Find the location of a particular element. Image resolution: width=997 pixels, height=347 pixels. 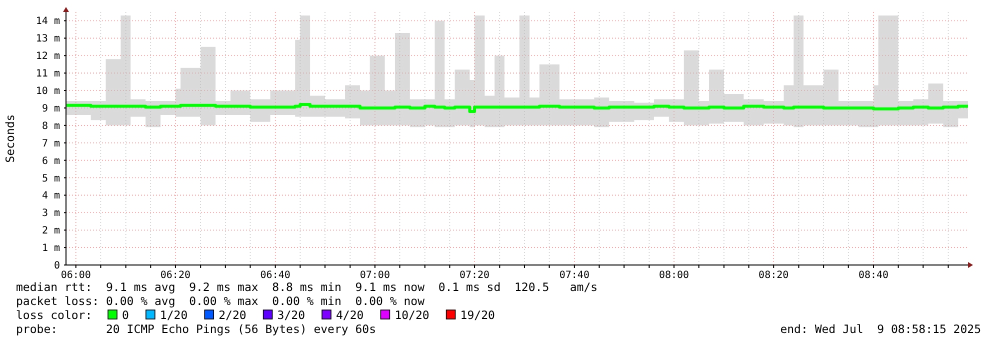

x-tick-label: 07:40 is located at coordinates (574, 275).